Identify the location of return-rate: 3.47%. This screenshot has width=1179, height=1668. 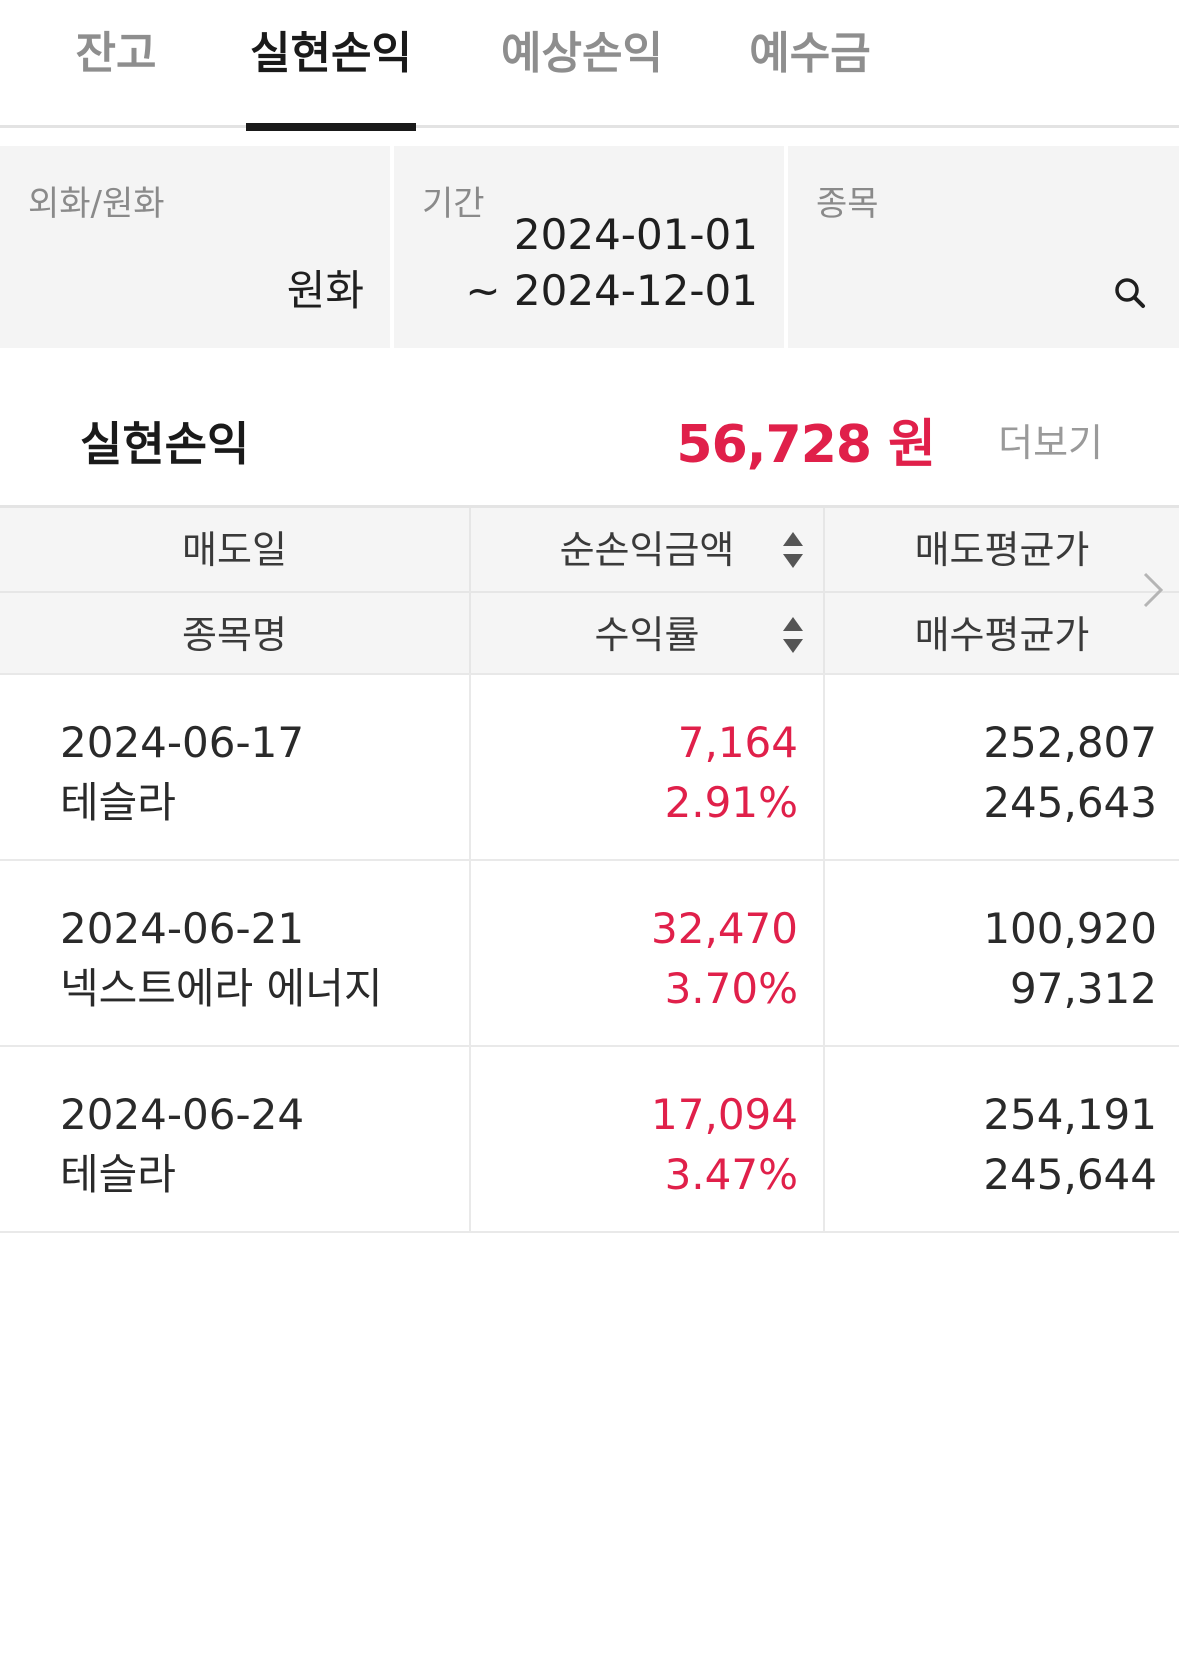
(731, 1174).